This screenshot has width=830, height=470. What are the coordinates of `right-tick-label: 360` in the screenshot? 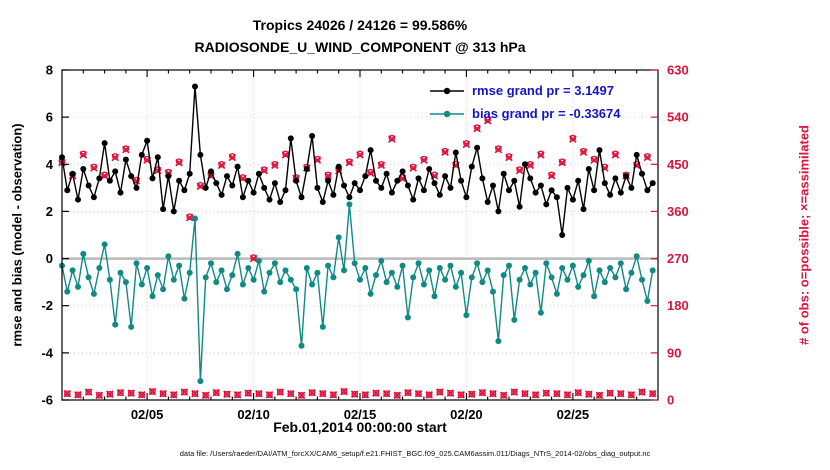 It's located at (678, 211).